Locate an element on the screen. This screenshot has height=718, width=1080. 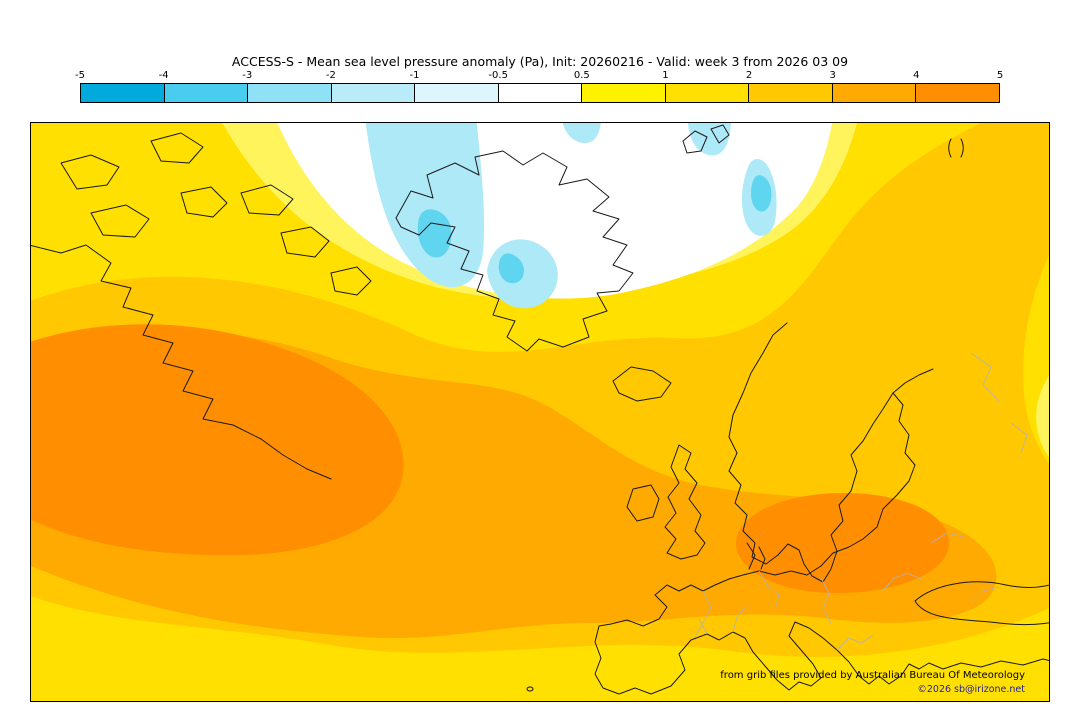
coastline-greenland is located at coordinates (514, 251).